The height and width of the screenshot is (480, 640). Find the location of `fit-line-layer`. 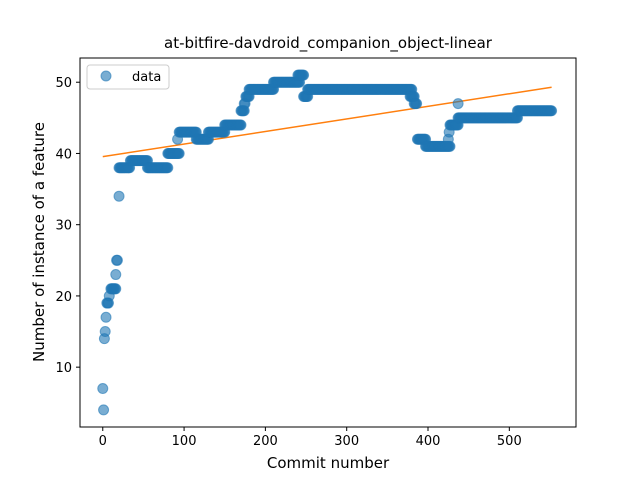

fit-line-layer is located at coordinates (327, 122).